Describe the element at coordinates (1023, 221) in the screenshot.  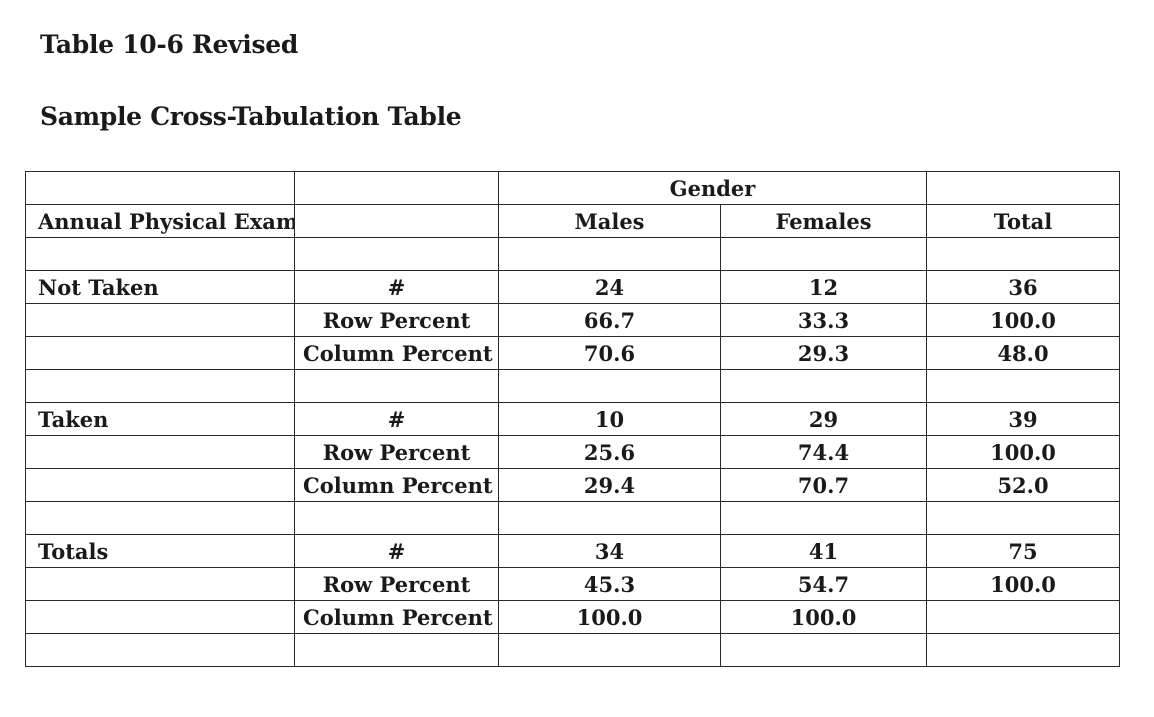
I see `total-column-header: Total` at that location.